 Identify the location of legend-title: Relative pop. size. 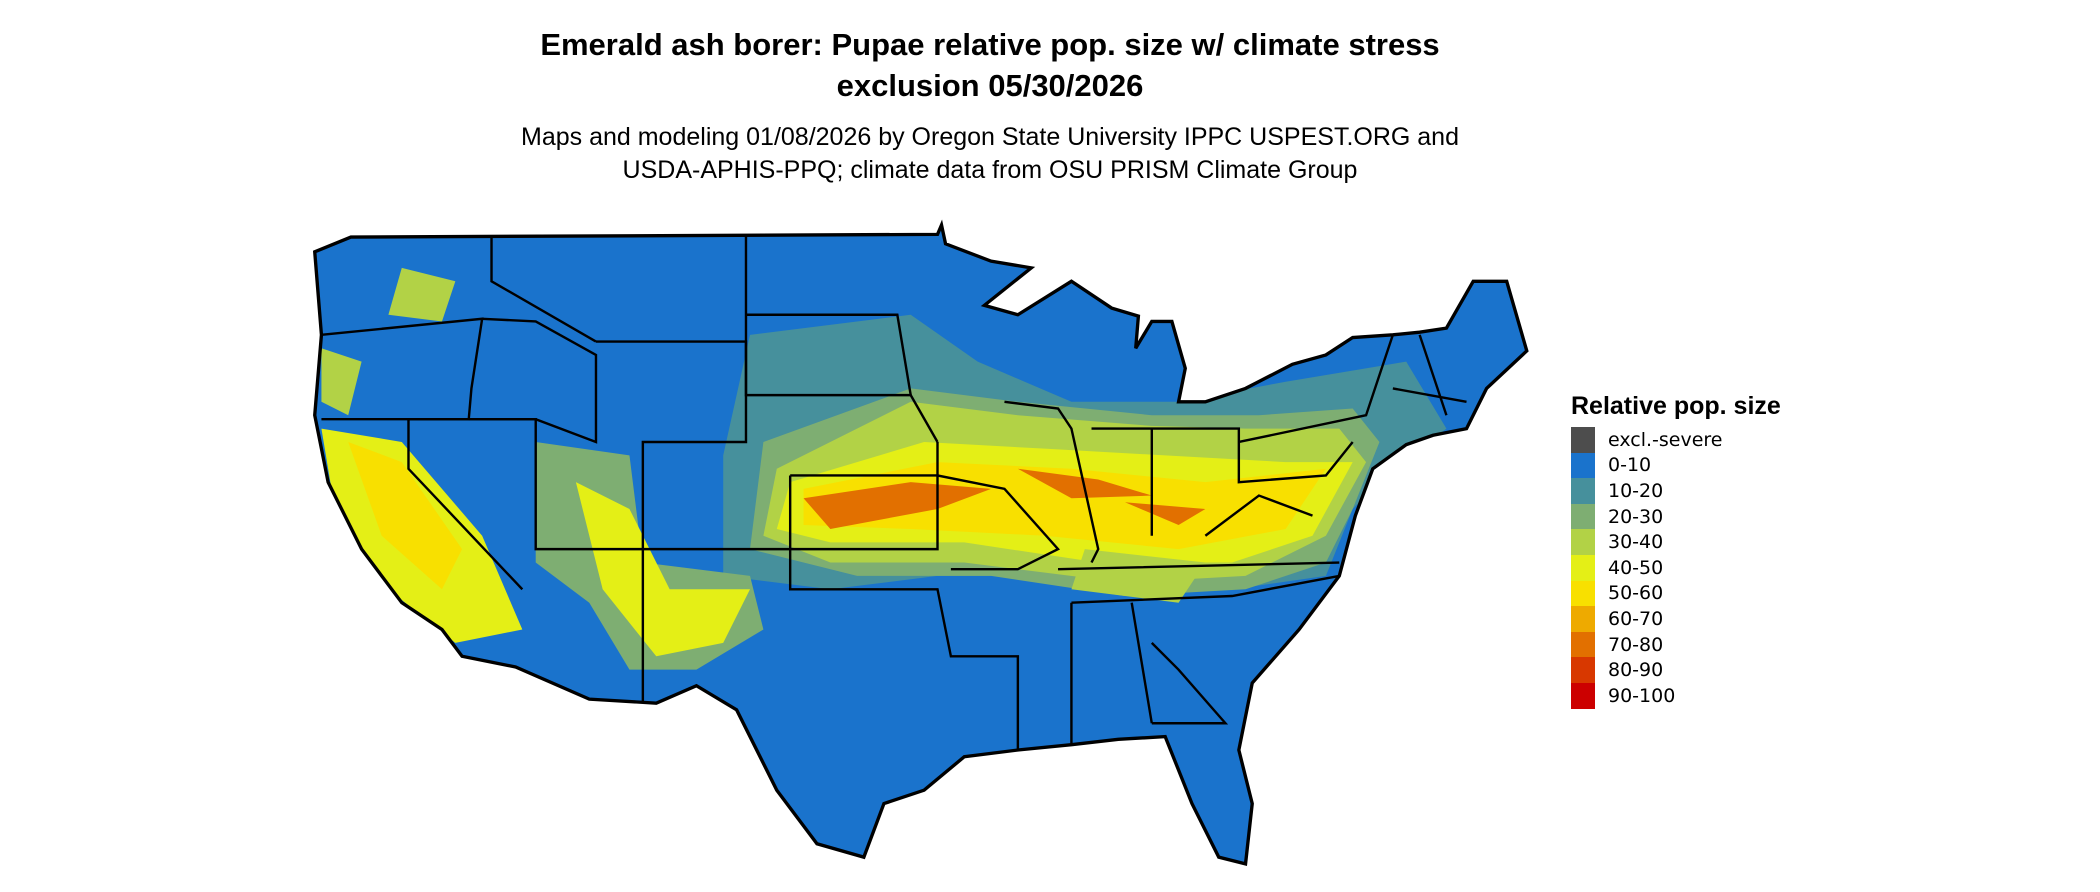
(1676, 406).